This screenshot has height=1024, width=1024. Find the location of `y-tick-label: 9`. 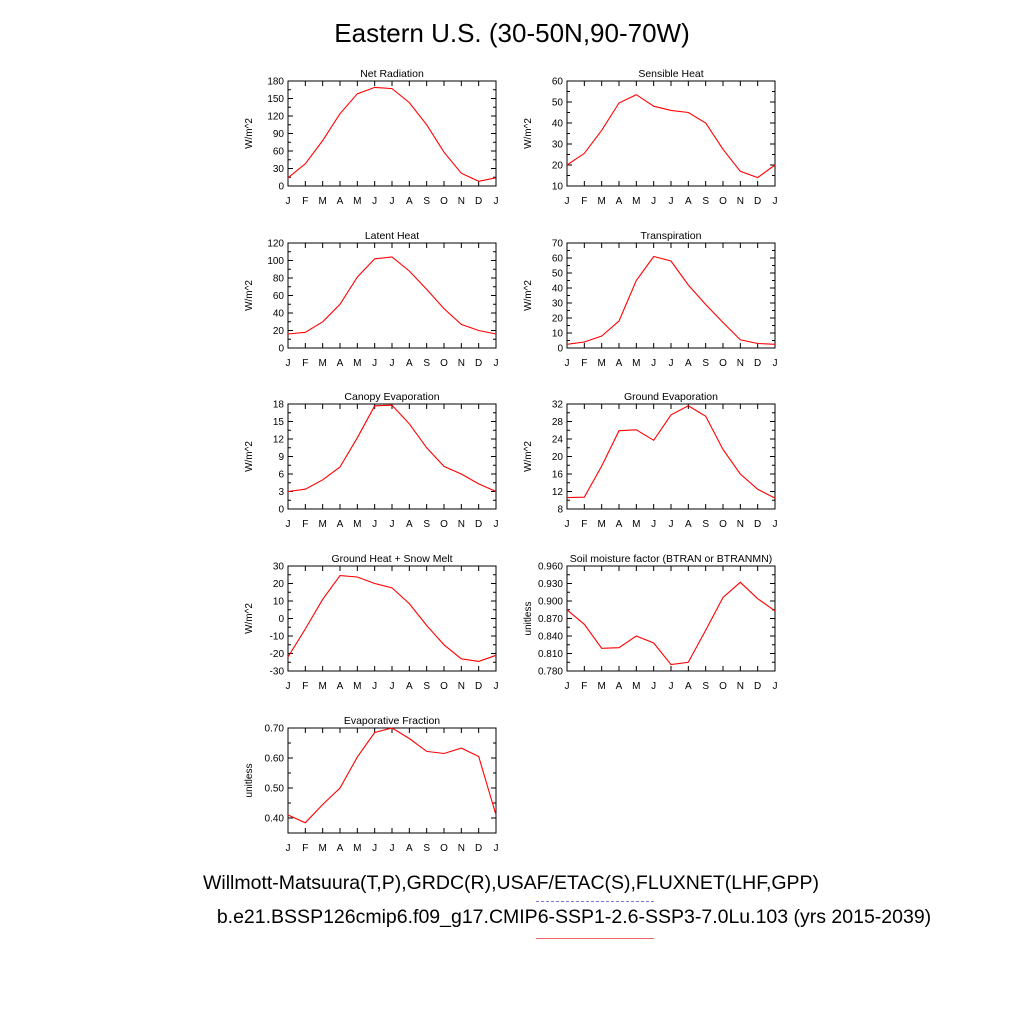

y-tick-label: 9 is located at coordinates (281, 457).